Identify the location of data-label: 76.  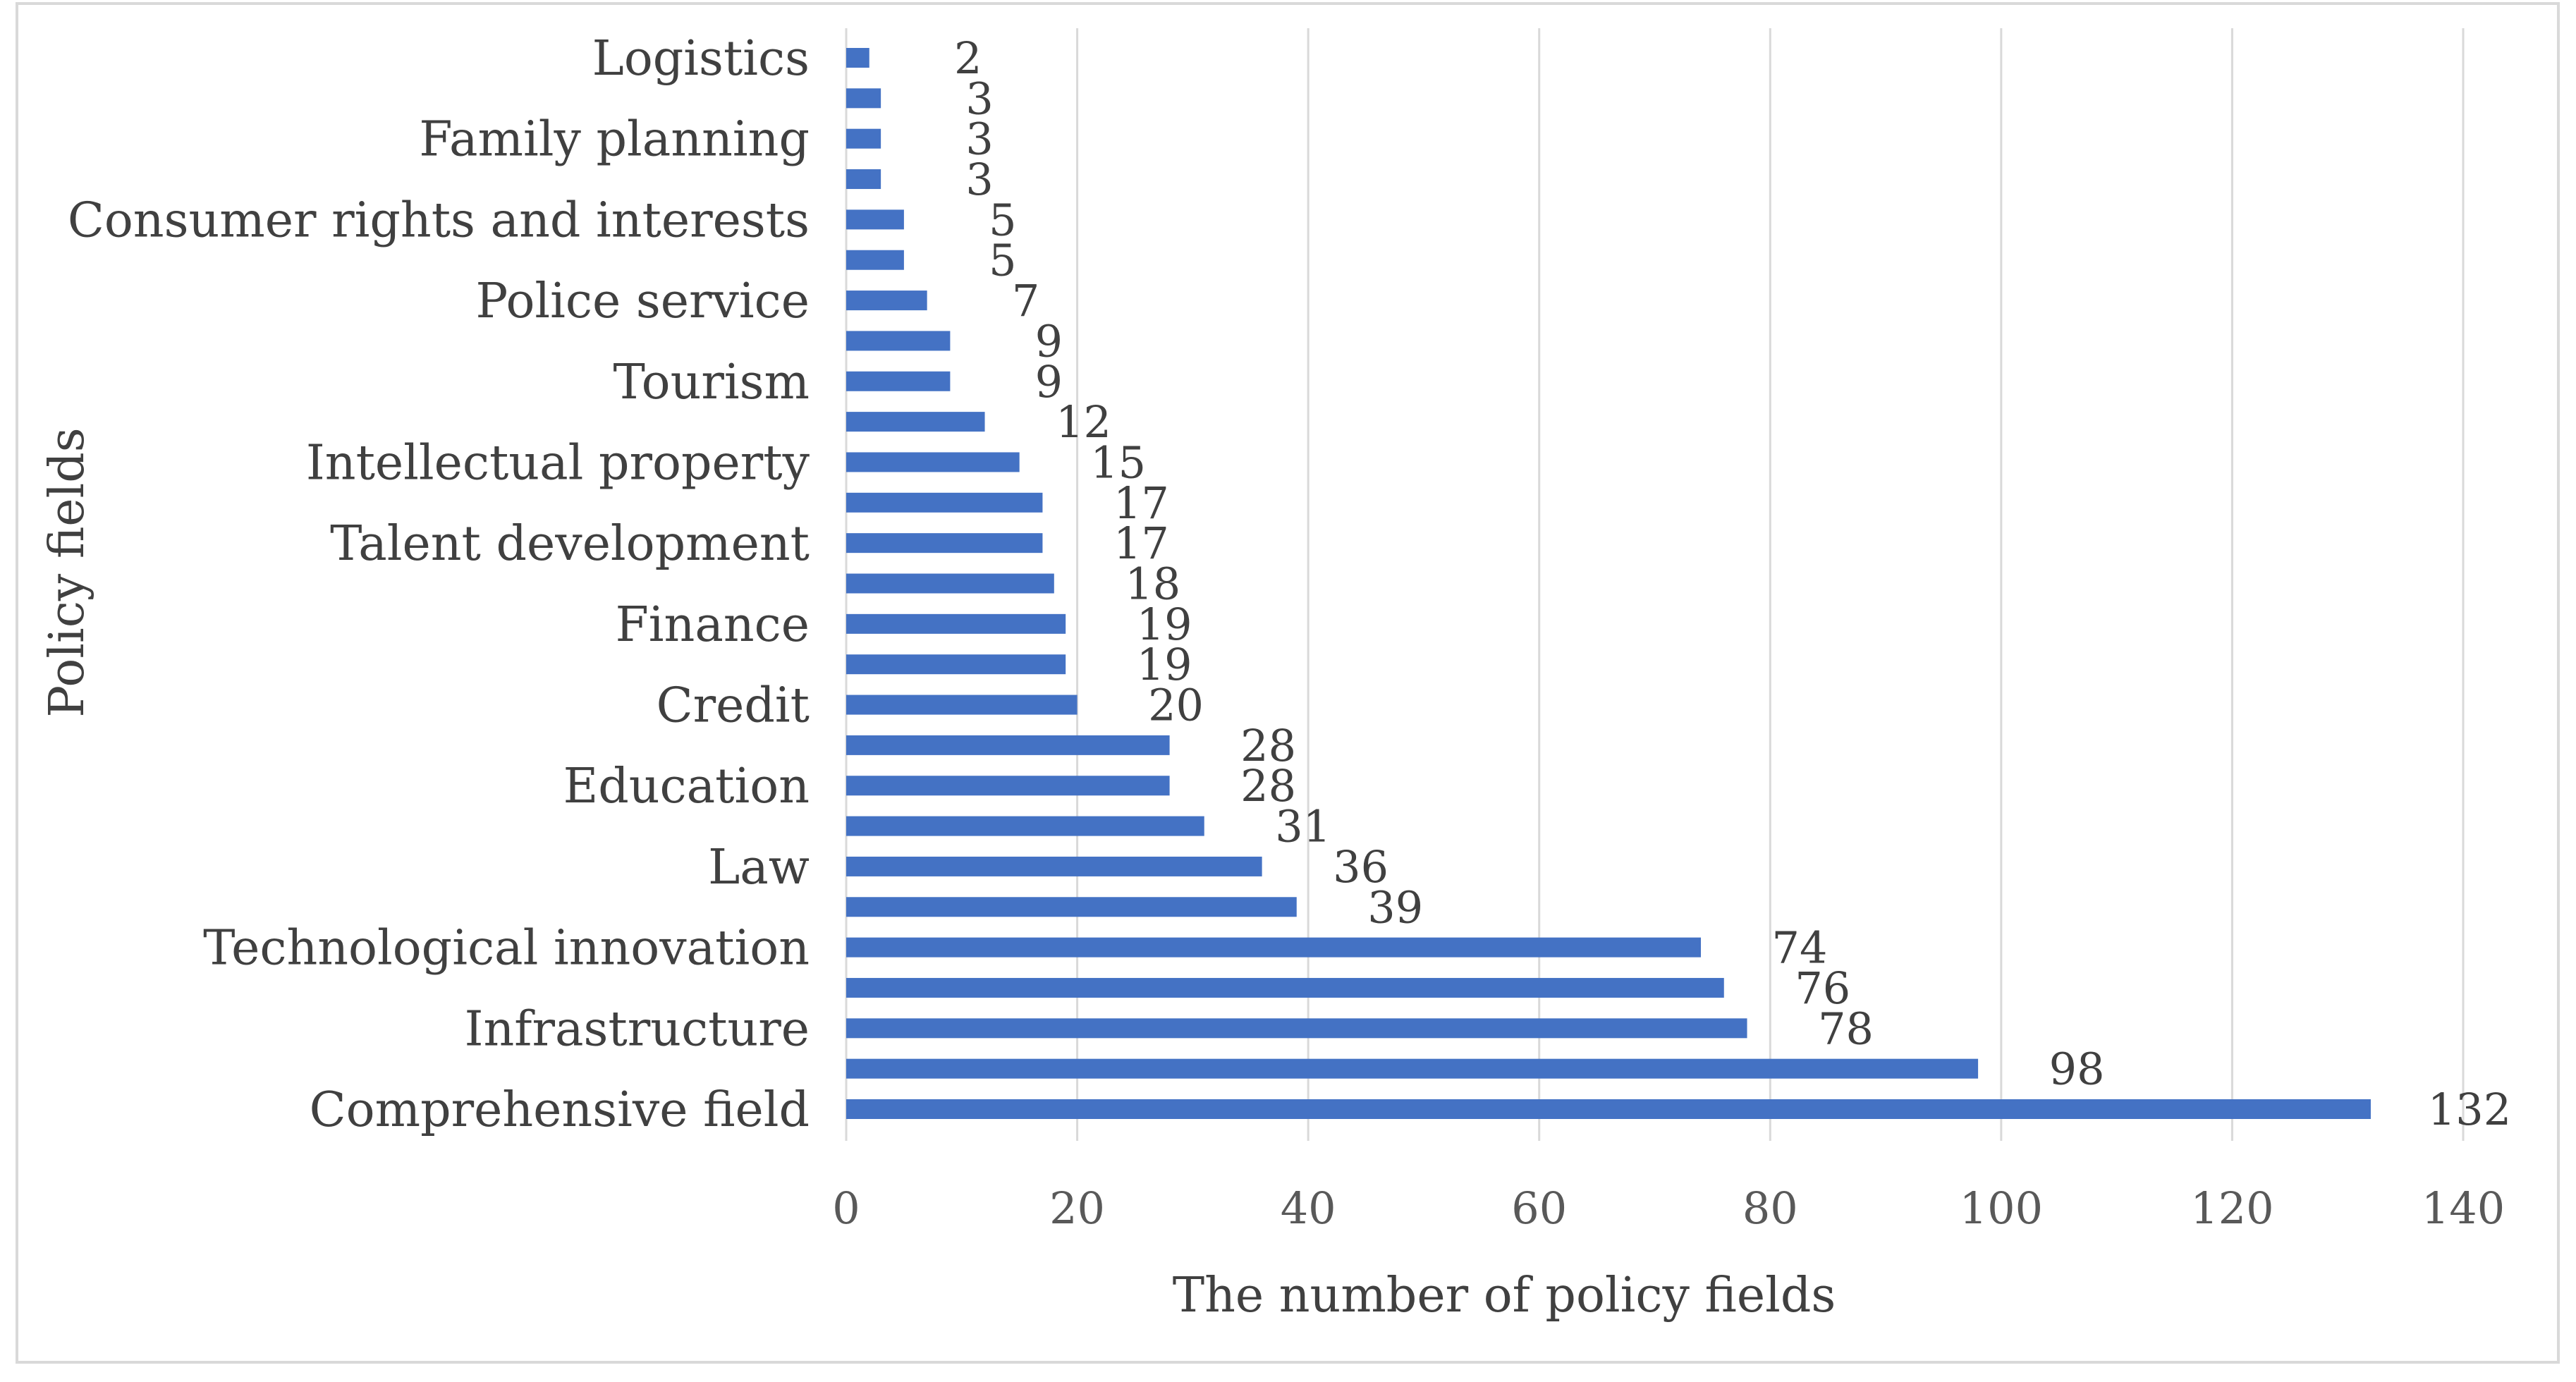
(1822, 988).